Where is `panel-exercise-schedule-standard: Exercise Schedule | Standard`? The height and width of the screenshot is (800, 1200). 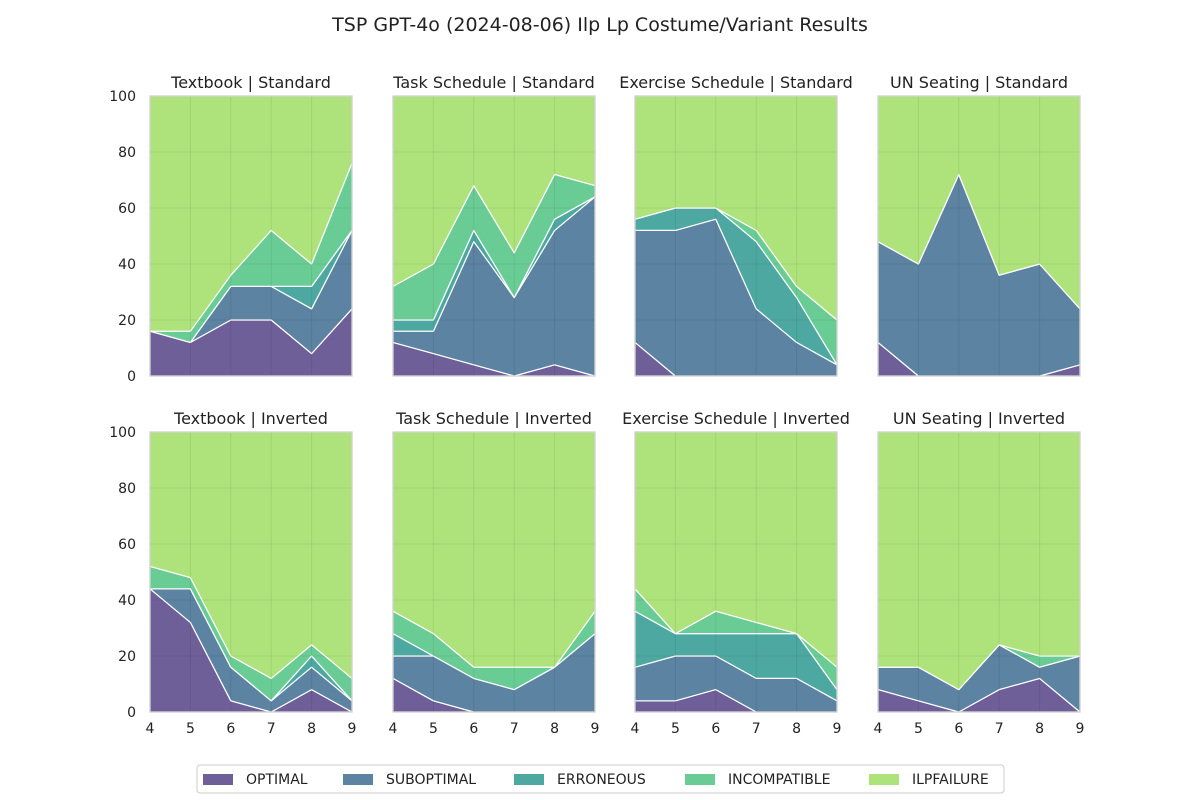 panel-exercise-schedule-standard: Exercise Schedule | Standard is located at coordinates (736, 225).